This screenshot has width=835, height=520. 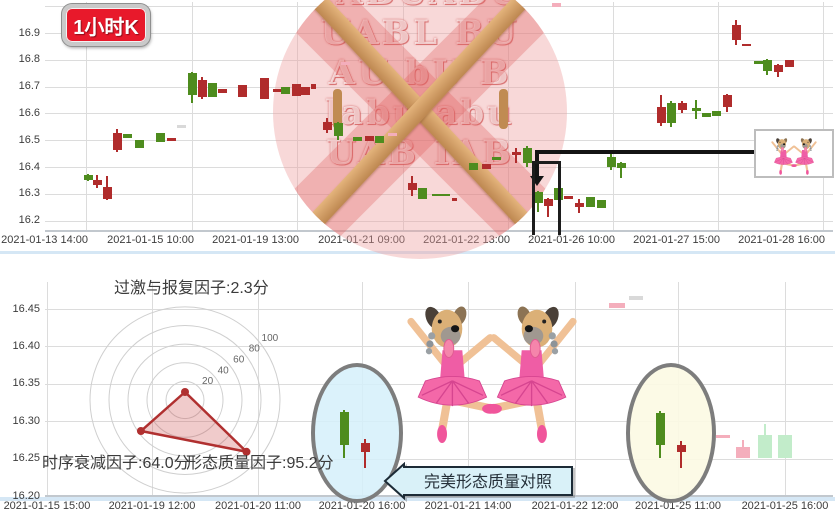 What do you see at coordinates (26, 383) in the screenshot?
I see `y-axis-tick-label: 16.35` at bounding box center [26, 383].